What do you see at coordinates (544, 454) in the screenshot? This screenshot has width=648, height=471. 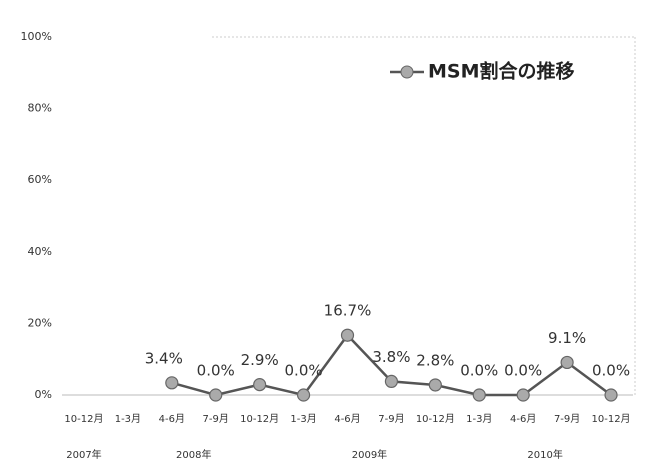 I see `x-group-label: 2010年` at bounding box center [544, 454].